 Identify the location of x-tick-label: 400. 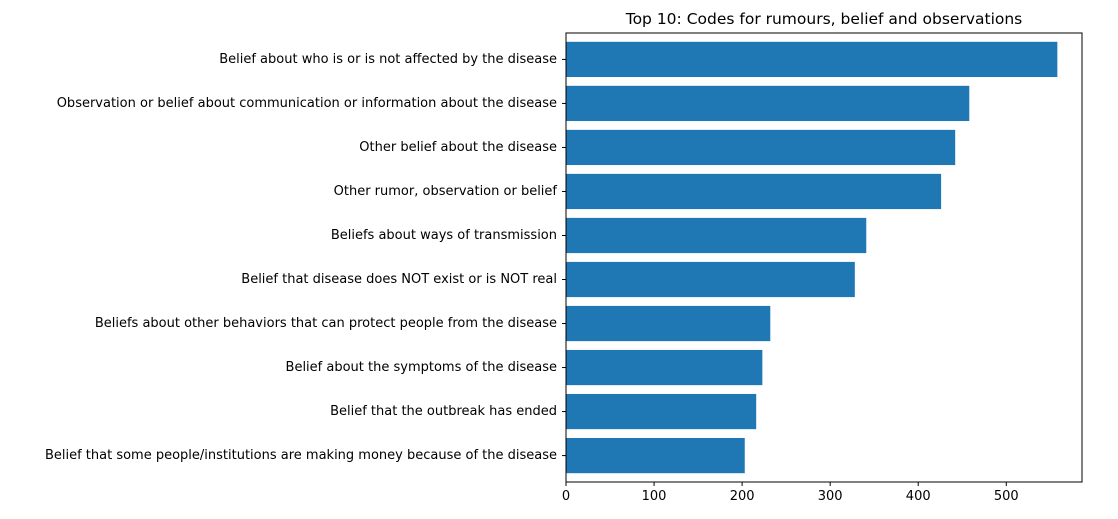
(918, 496).